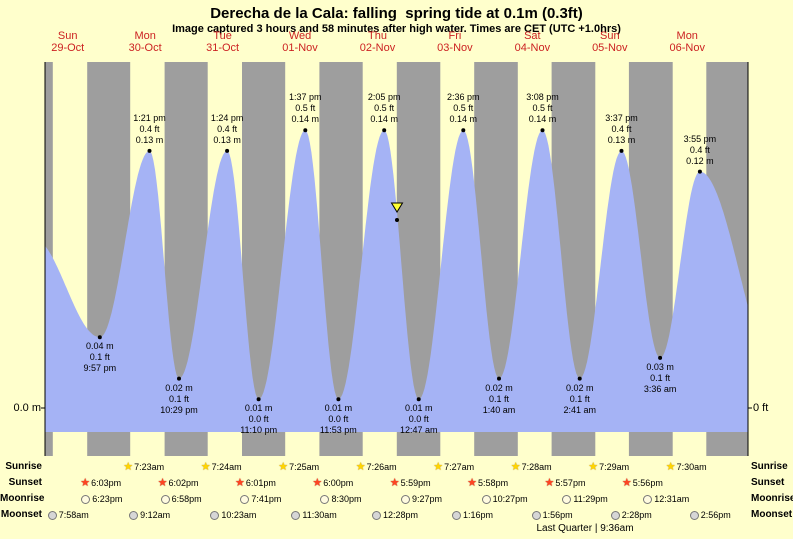  Describe the element at coordinates (23, 466) in the screenshot. I see `row-label-sunrise-left: Sunrise` at that location.